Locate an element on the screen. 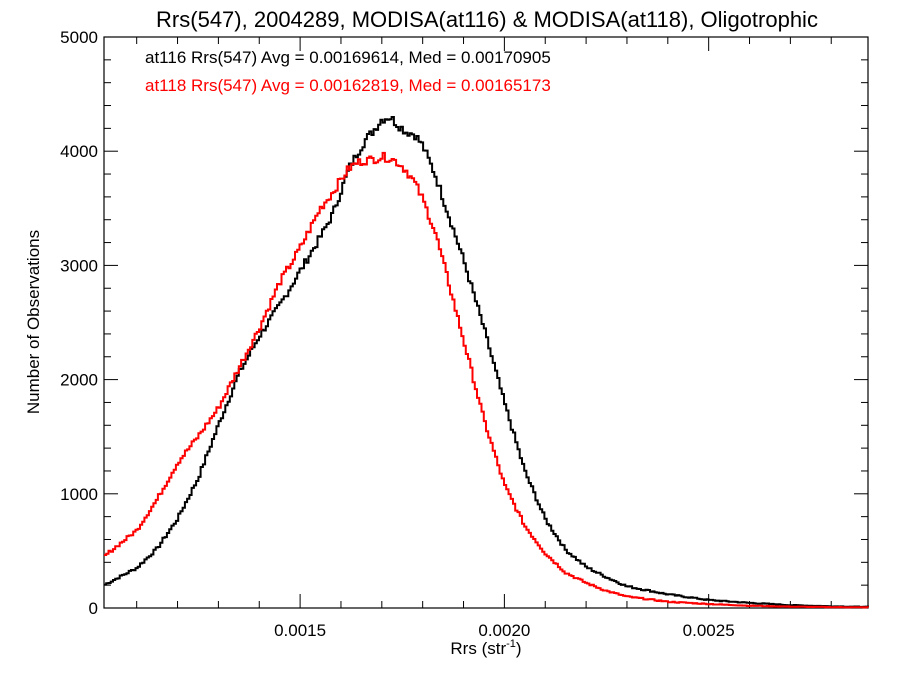  x-axis-label-main: Rrs (str is located at coordinates (478, 648).